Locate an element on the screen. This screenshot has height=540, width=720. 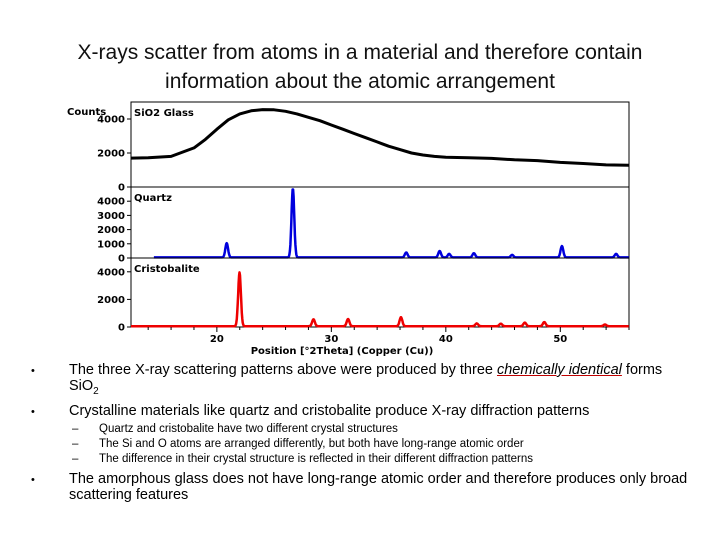
panel-label-cristobalite: Cristobalite is located at coordinates (167, 269).